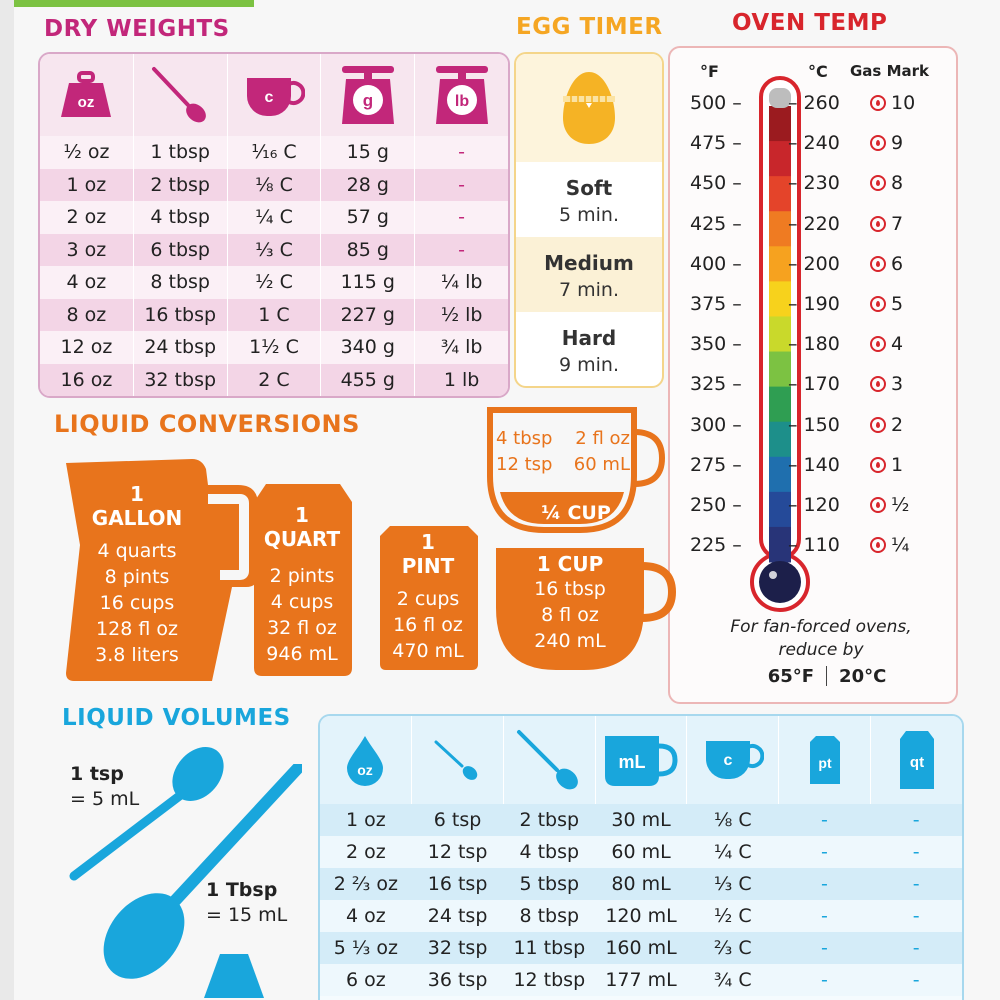  What do you see at coordinates (814, 143) in the screenshot?
I see `temp-celsius: – 240` at bounding box center [814, 143].